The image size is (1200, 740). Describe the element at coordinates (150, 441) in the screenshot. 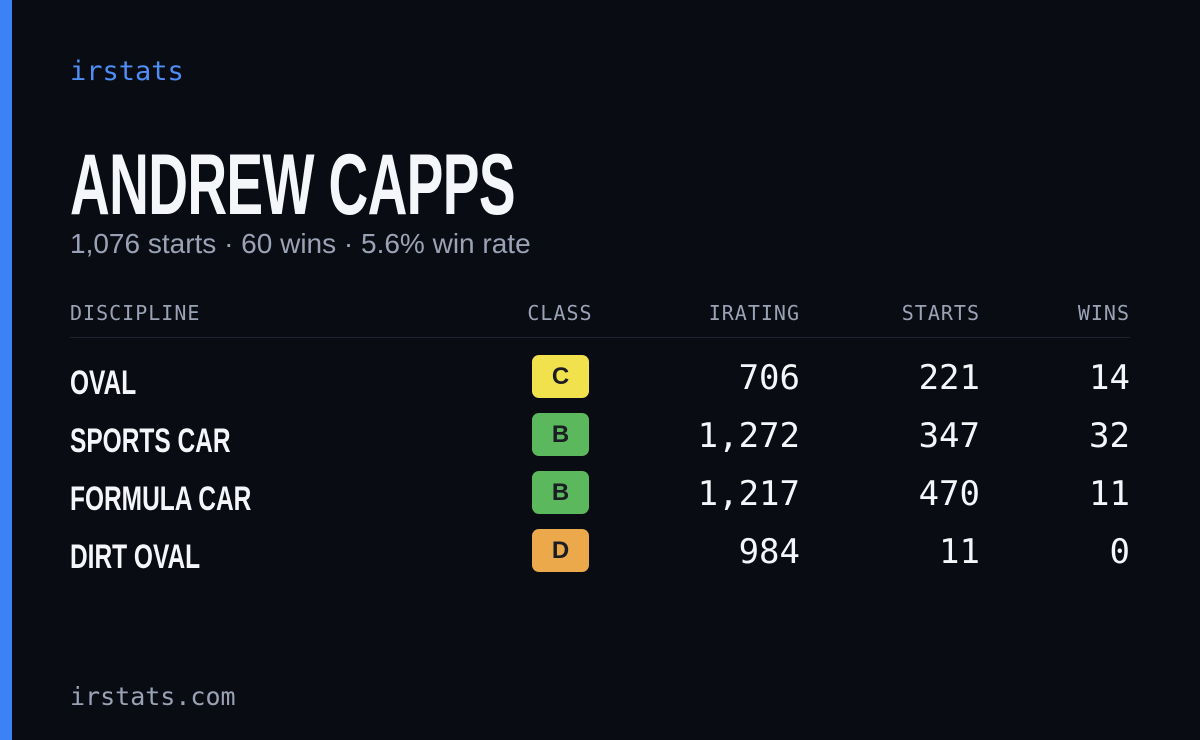

I see `discipline: SPORTS CAR` at that location.